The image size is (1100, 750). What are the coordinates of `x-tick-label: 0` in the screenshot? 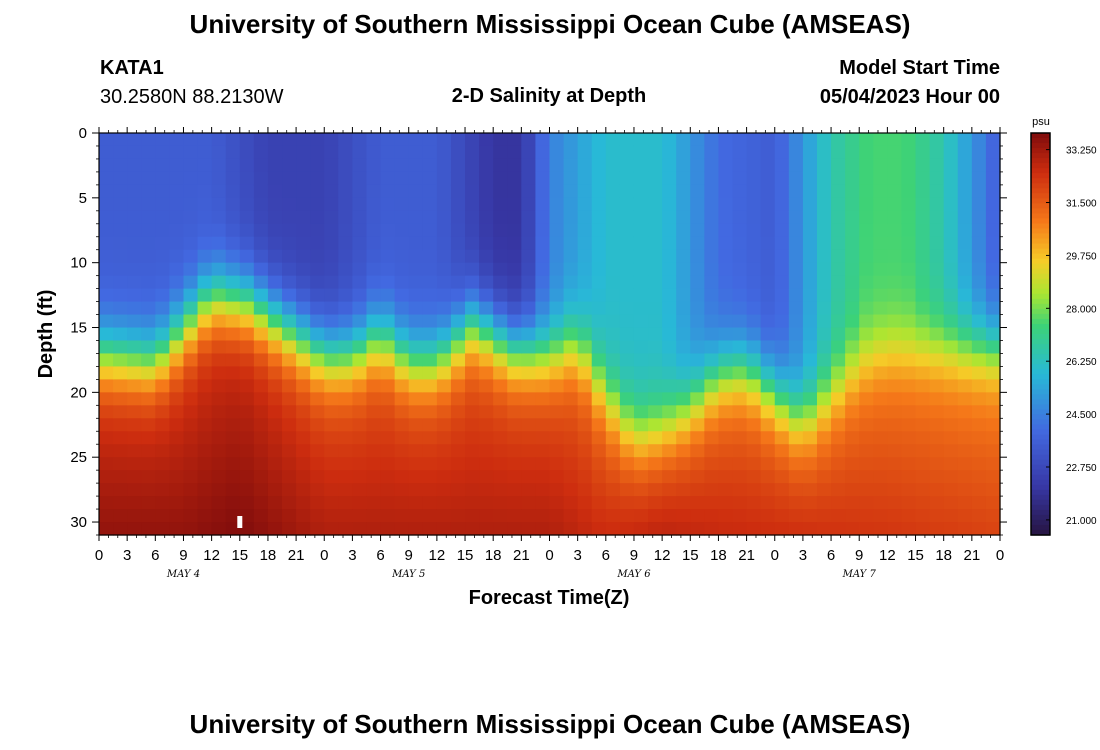 It's located at (99, 555).